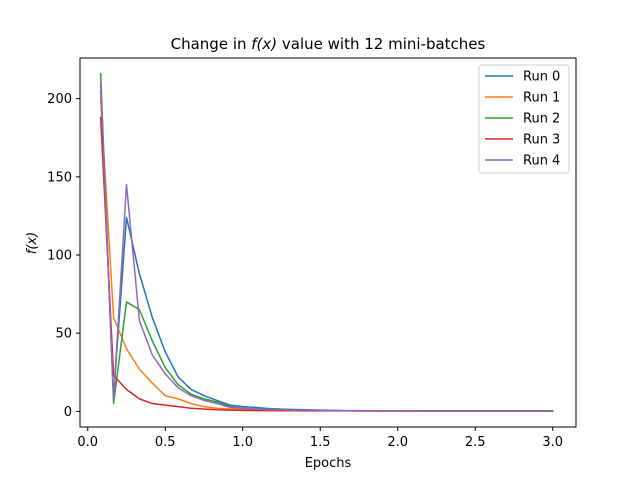 The image size is (640, 480). Describe the element at coordinates (328, 463) in the screenshot. I see `x-axis-title: Epochs` at that location.